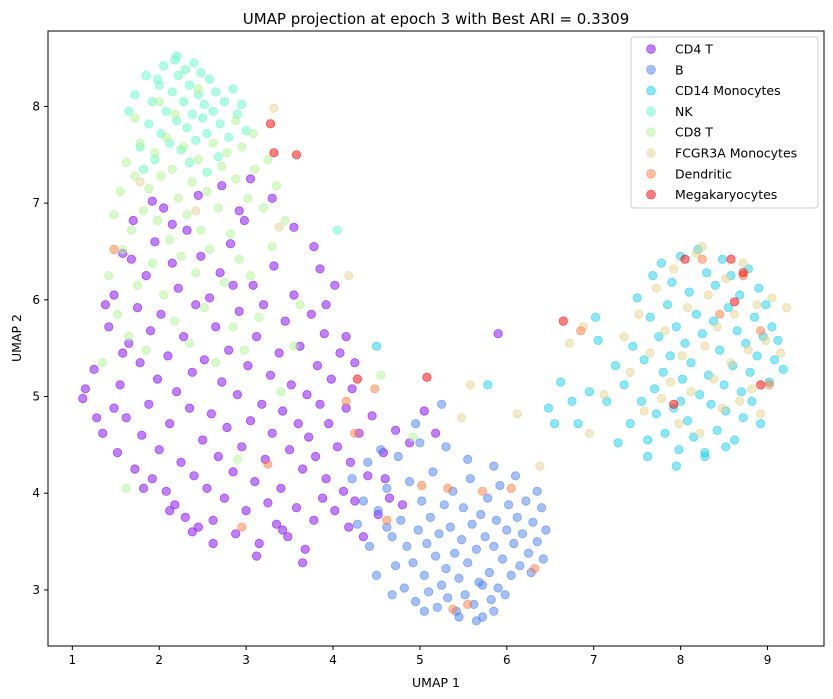 Image resolution: width=833 pixels, height=699 pixels. What do you see at coordinates (420, 660) in the screenshot?
I see `x-tick-label: 5` at bounding box center [420, 660].